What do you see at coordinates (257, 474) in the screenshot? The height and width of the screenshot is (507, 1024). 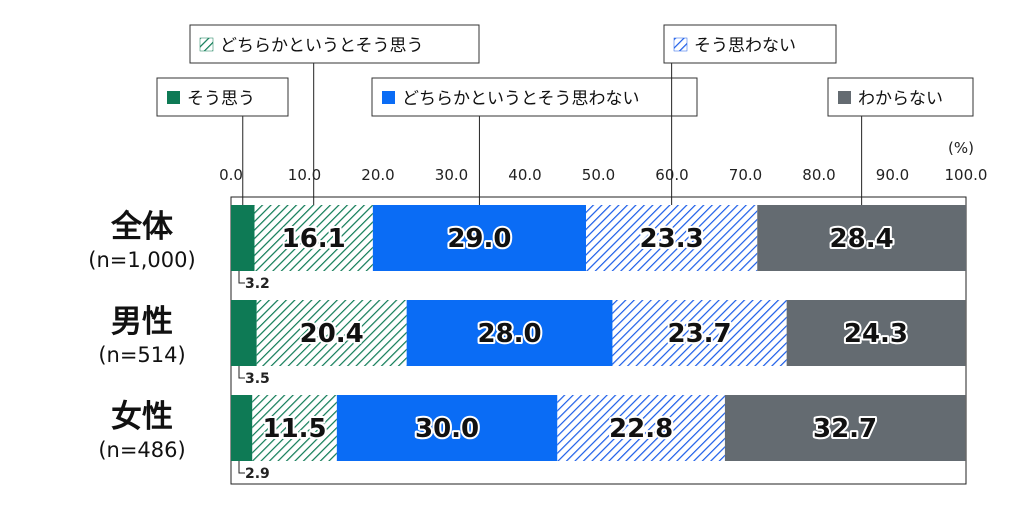 I see `data-label: 2.9` at bounding box center [257, 474].